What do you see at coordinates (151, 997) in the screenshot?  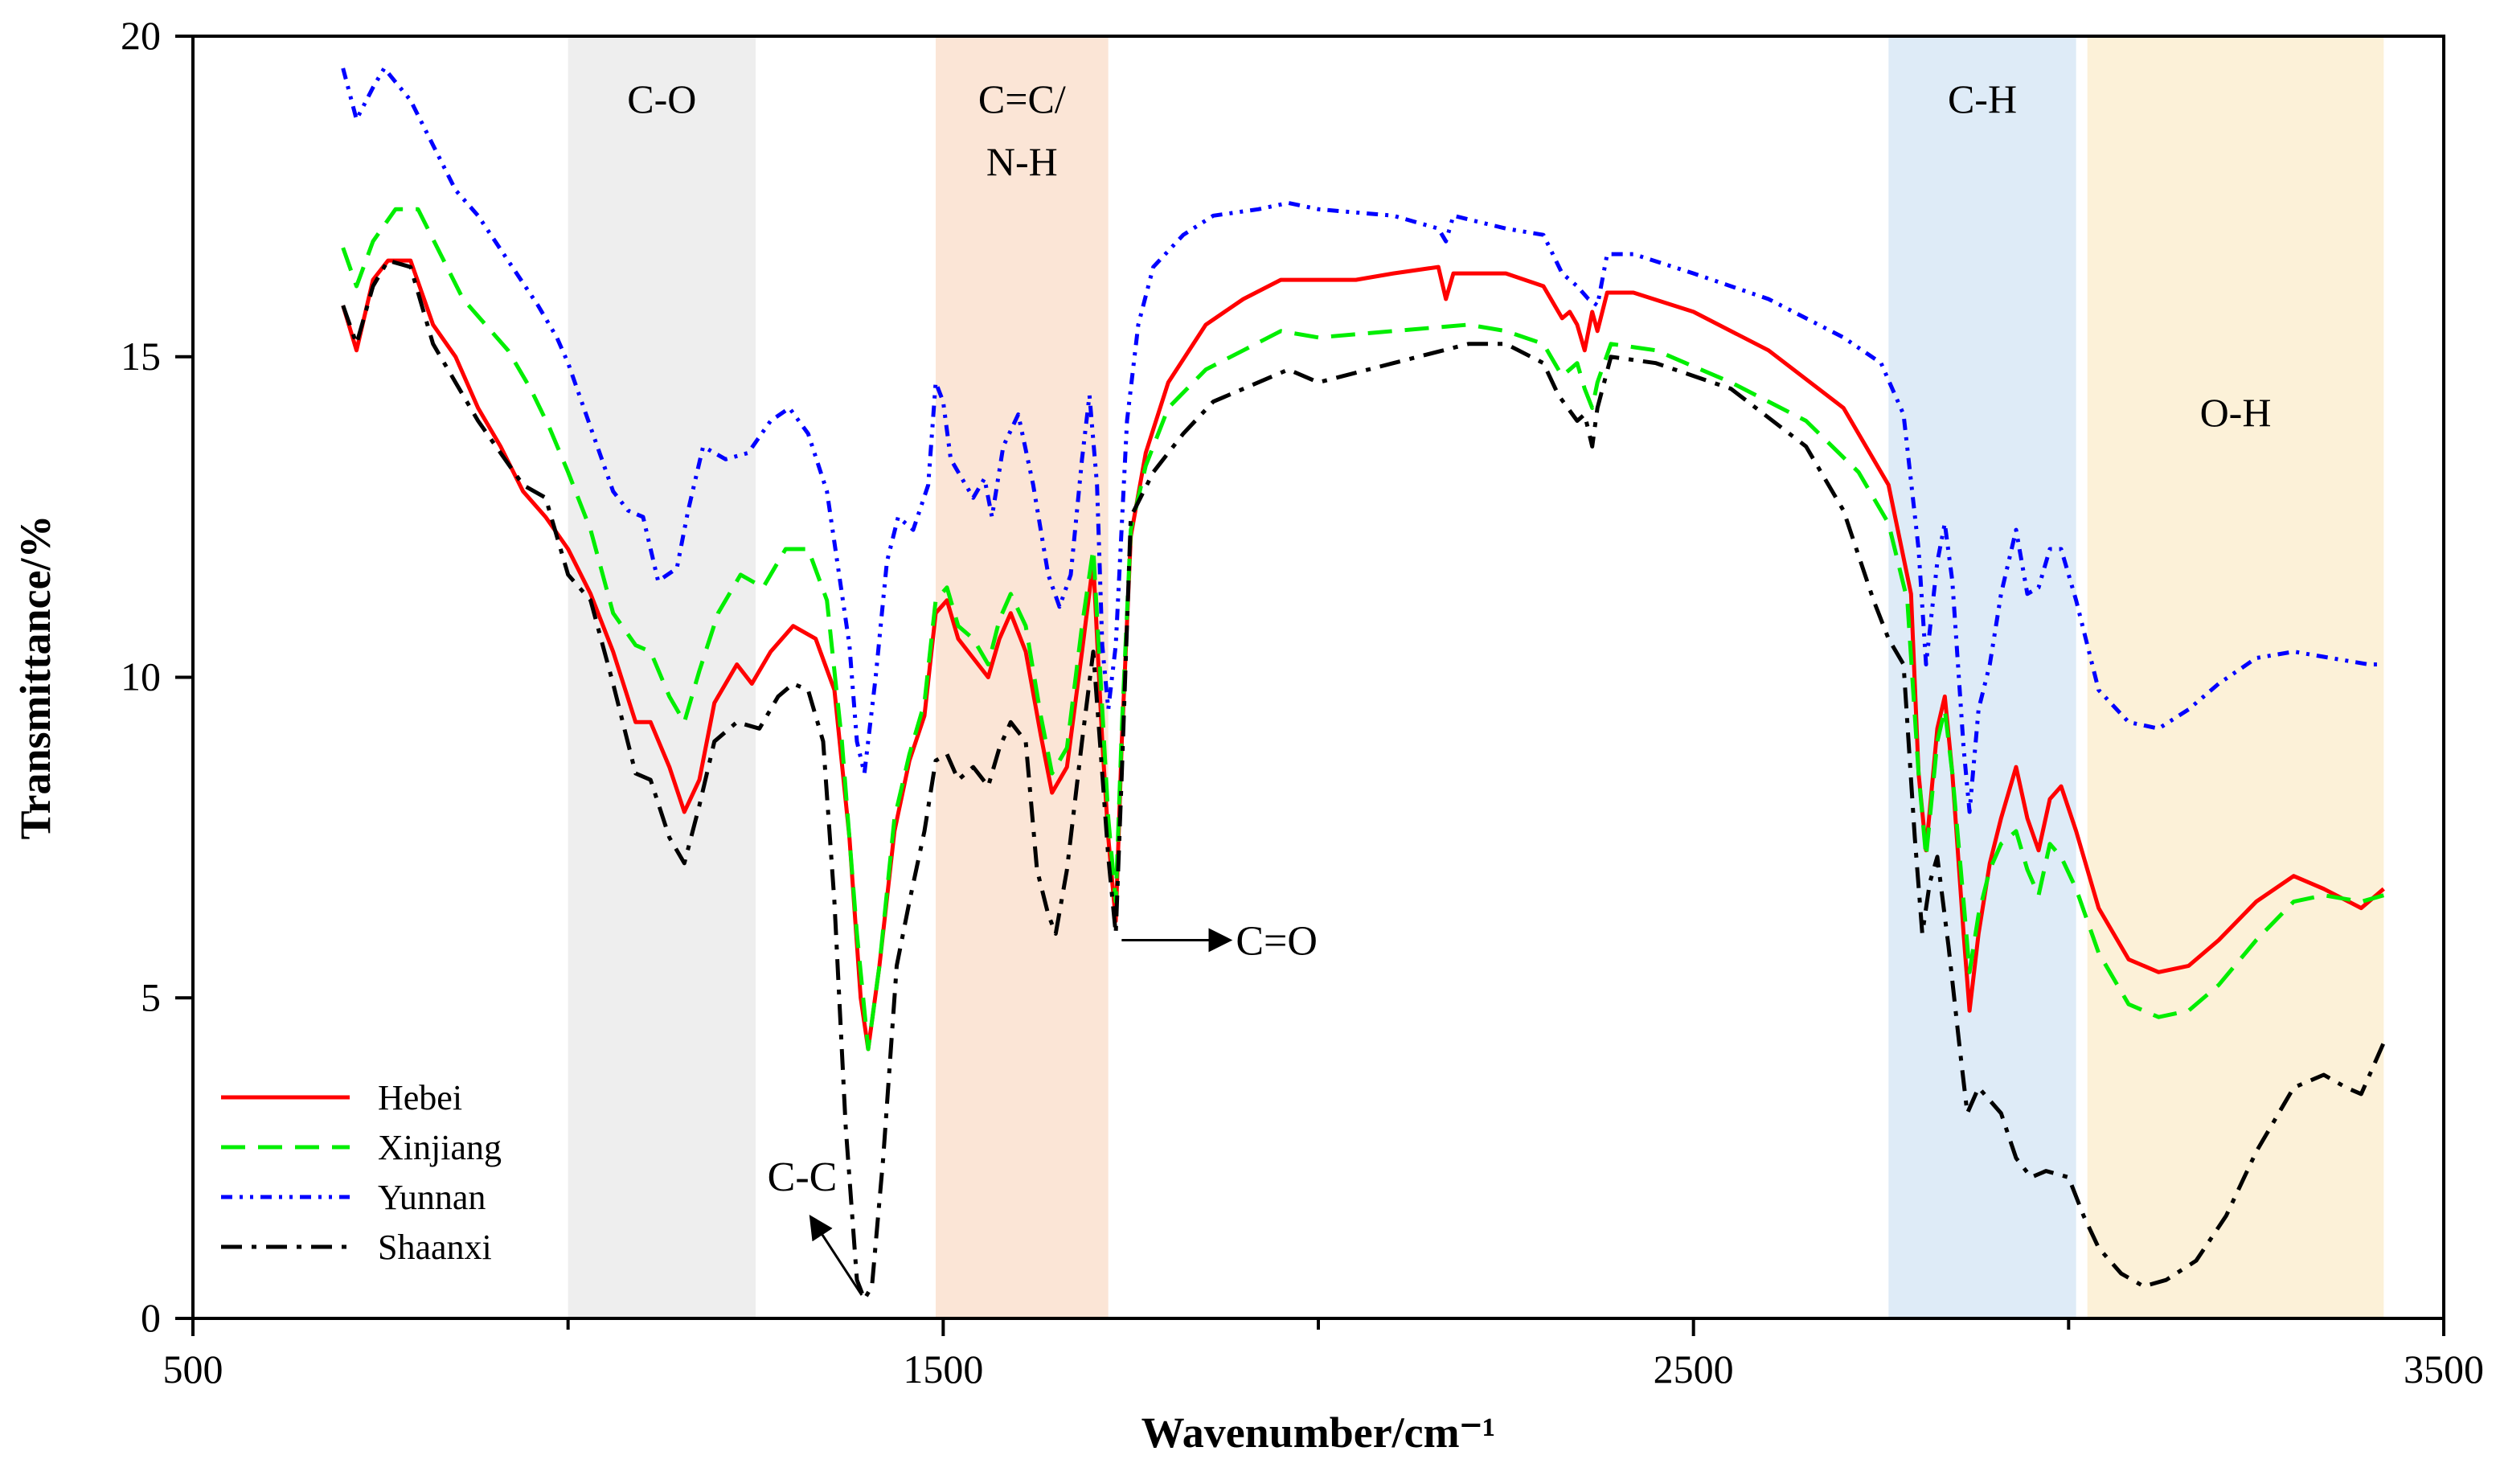 I see `y-tick-label-5: 5` at bounding box center [151, 997].